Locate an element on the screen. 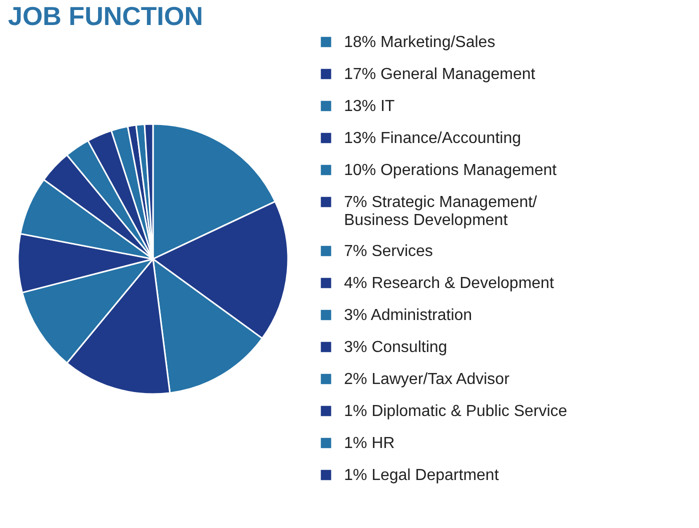  legend-label: 10% Operations Management is located at coordinates (451, 170).